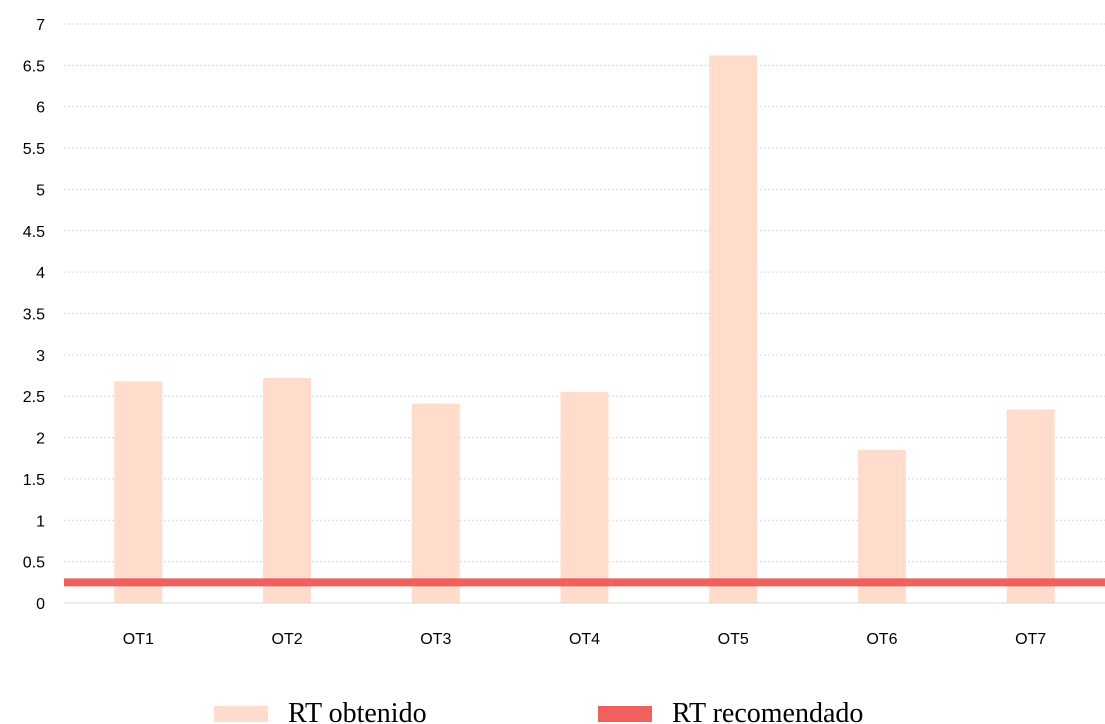 This screenshot has width=1105, height=724. Describe the element at coordinates (40, 25) in the screenshot. I see `y-tick-label: 7` at that location.